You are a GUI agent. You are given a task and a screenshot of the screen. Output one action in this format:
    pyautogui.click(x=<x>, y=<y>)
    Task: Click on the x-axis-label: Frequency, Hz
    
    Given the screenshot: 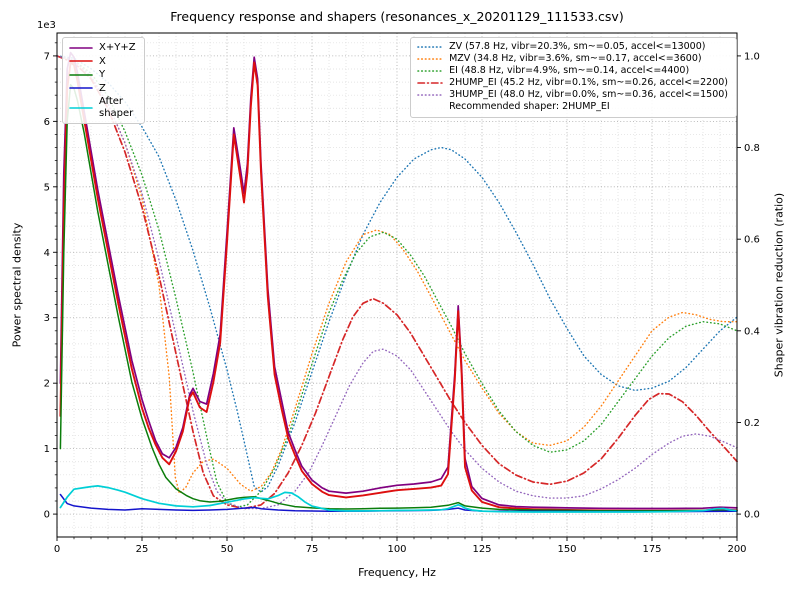 What is the action you would take?
    pyautogui.click(x=397, y=572)
    